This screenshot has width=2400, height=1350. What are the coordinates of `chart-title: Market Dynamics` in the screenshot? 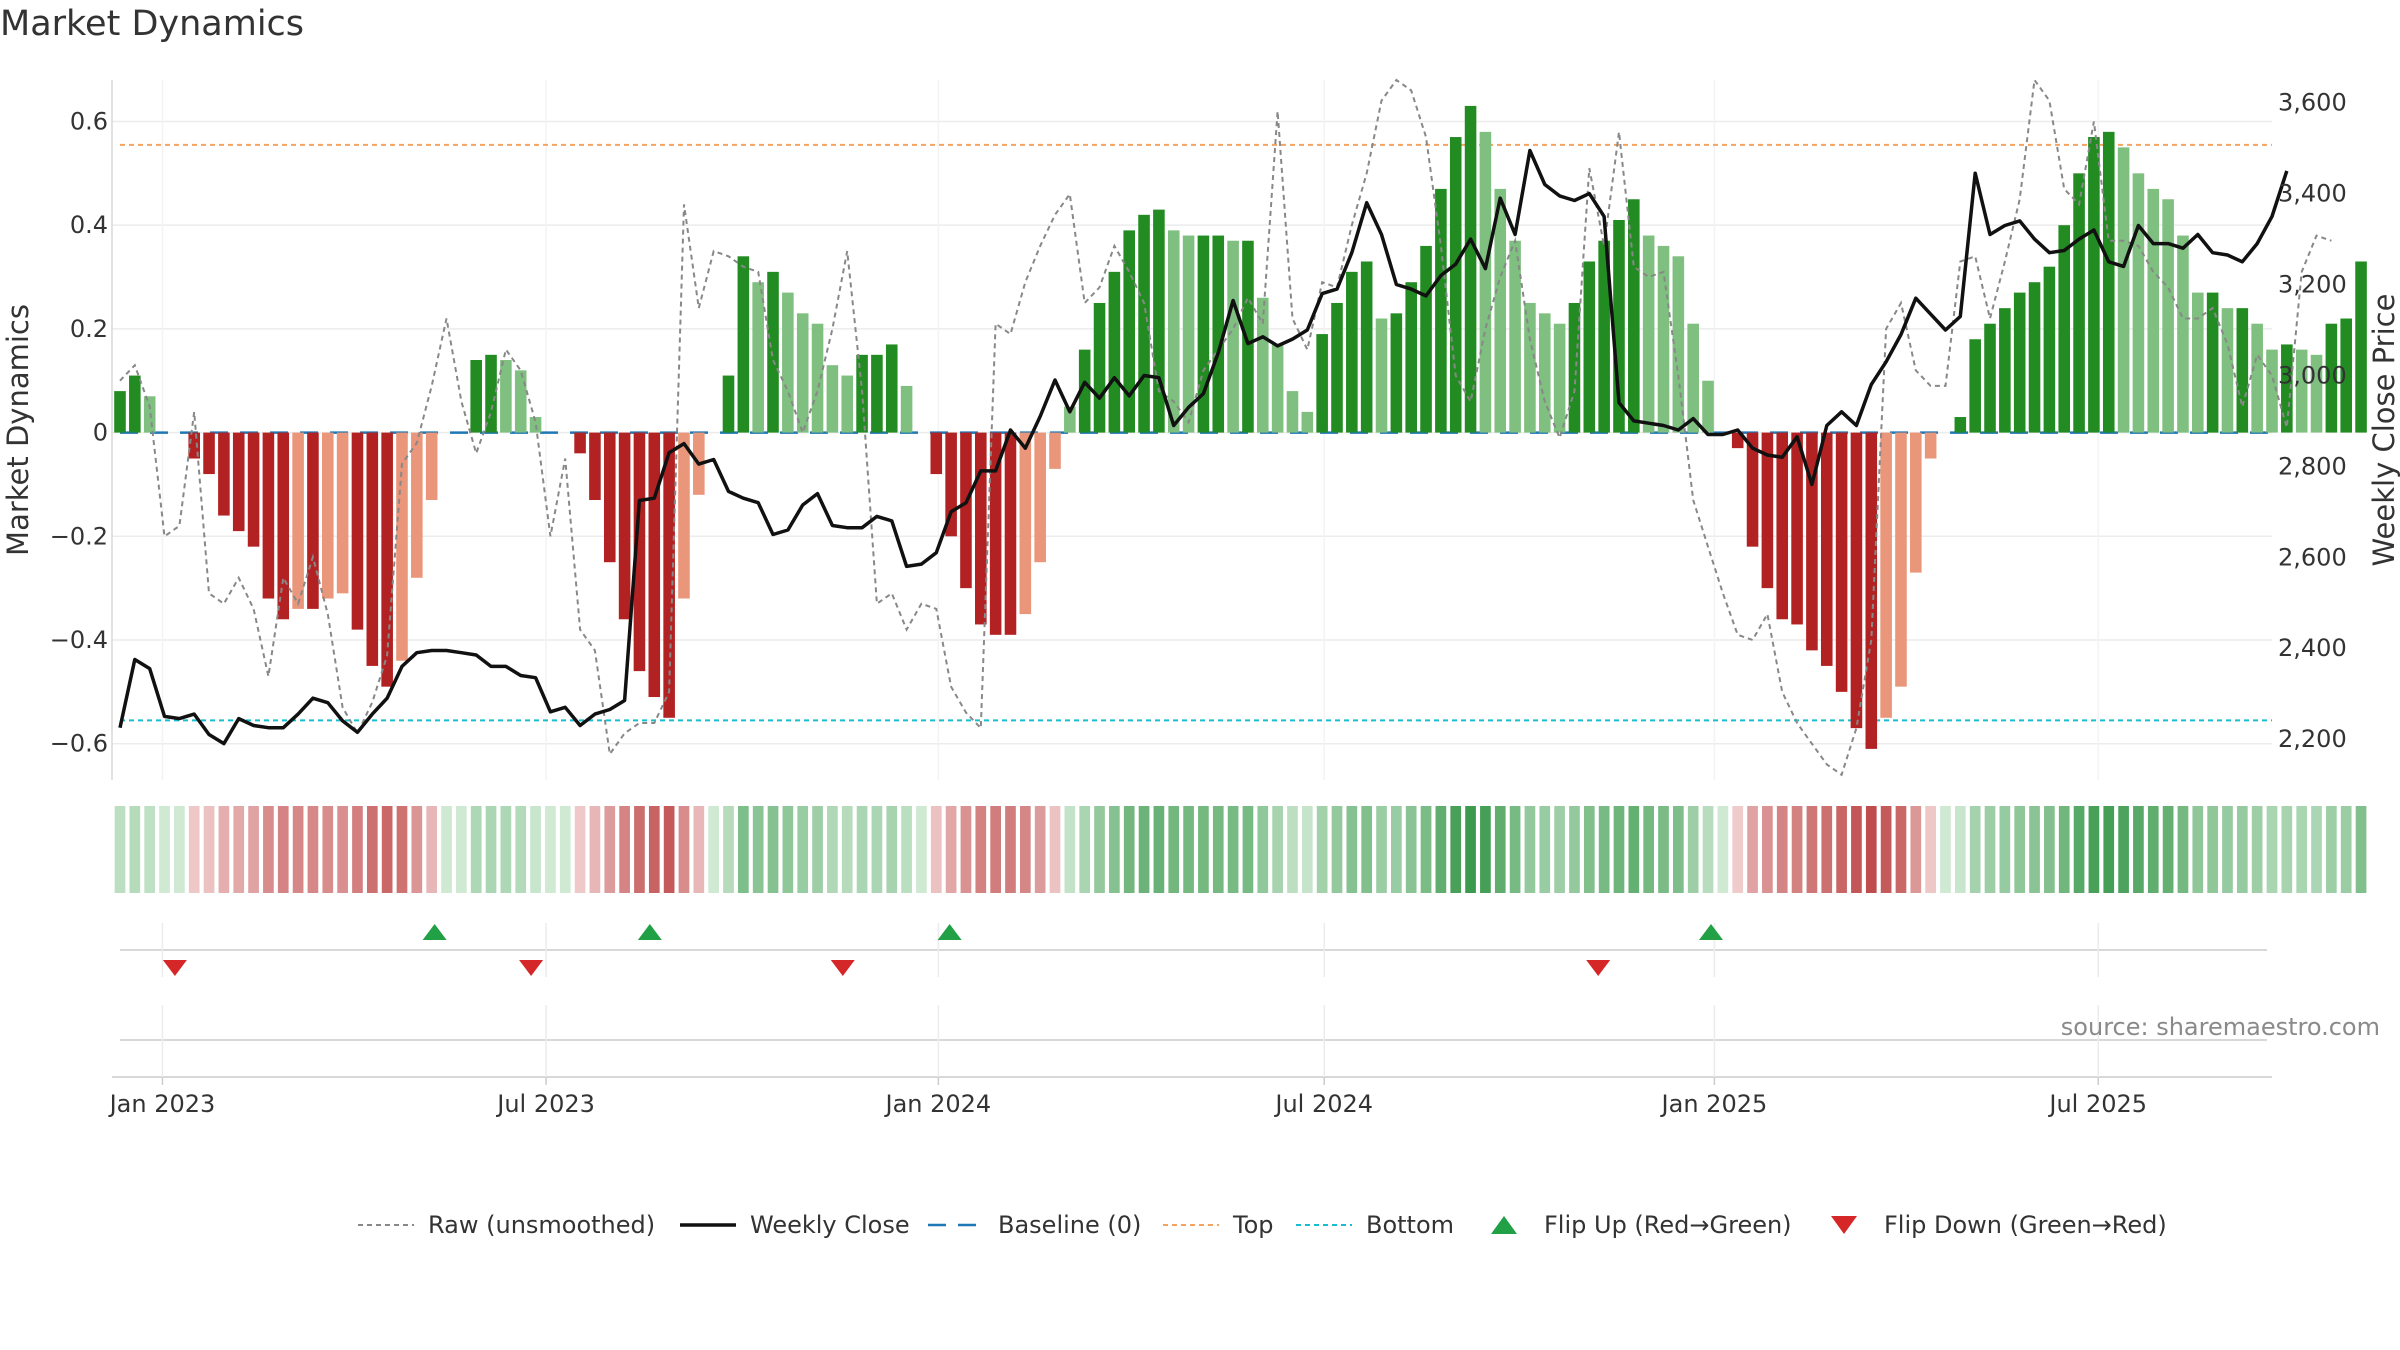 It's located at (152, 24).